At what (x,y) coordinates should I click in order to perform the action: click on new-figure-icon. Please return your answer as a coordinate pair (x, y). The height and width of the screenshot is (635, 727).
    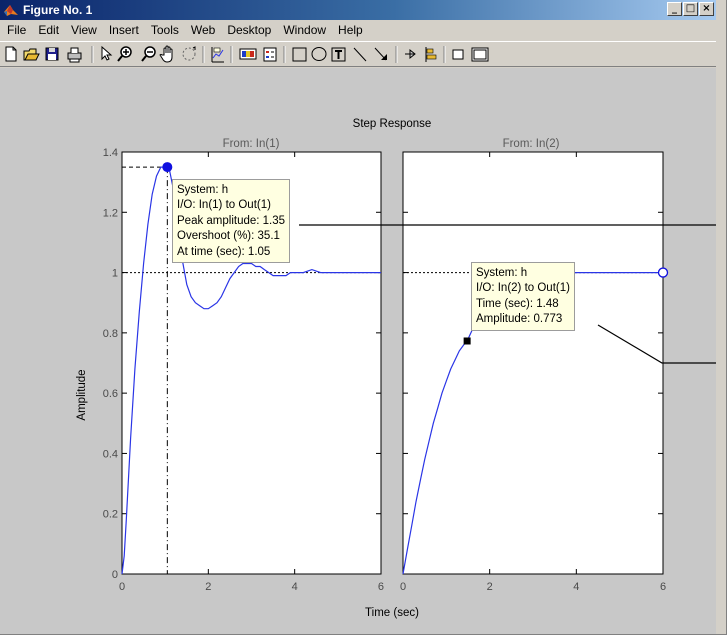
    Looking at the image, I should click on (11, 54).